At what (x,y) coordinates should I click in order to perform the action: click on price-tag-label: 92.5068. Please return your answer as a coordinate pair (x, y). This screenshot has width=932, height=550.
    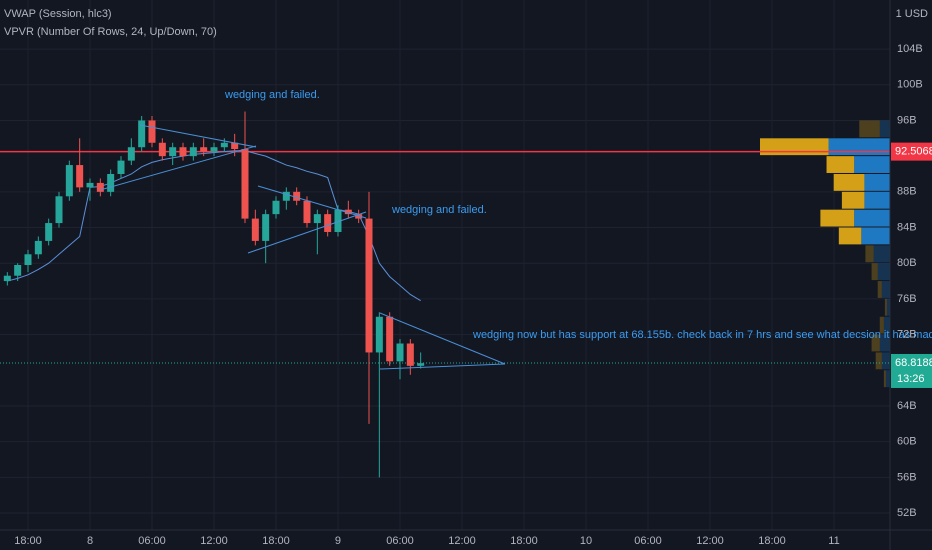
    Looking at the image, I should click on (913, 152).